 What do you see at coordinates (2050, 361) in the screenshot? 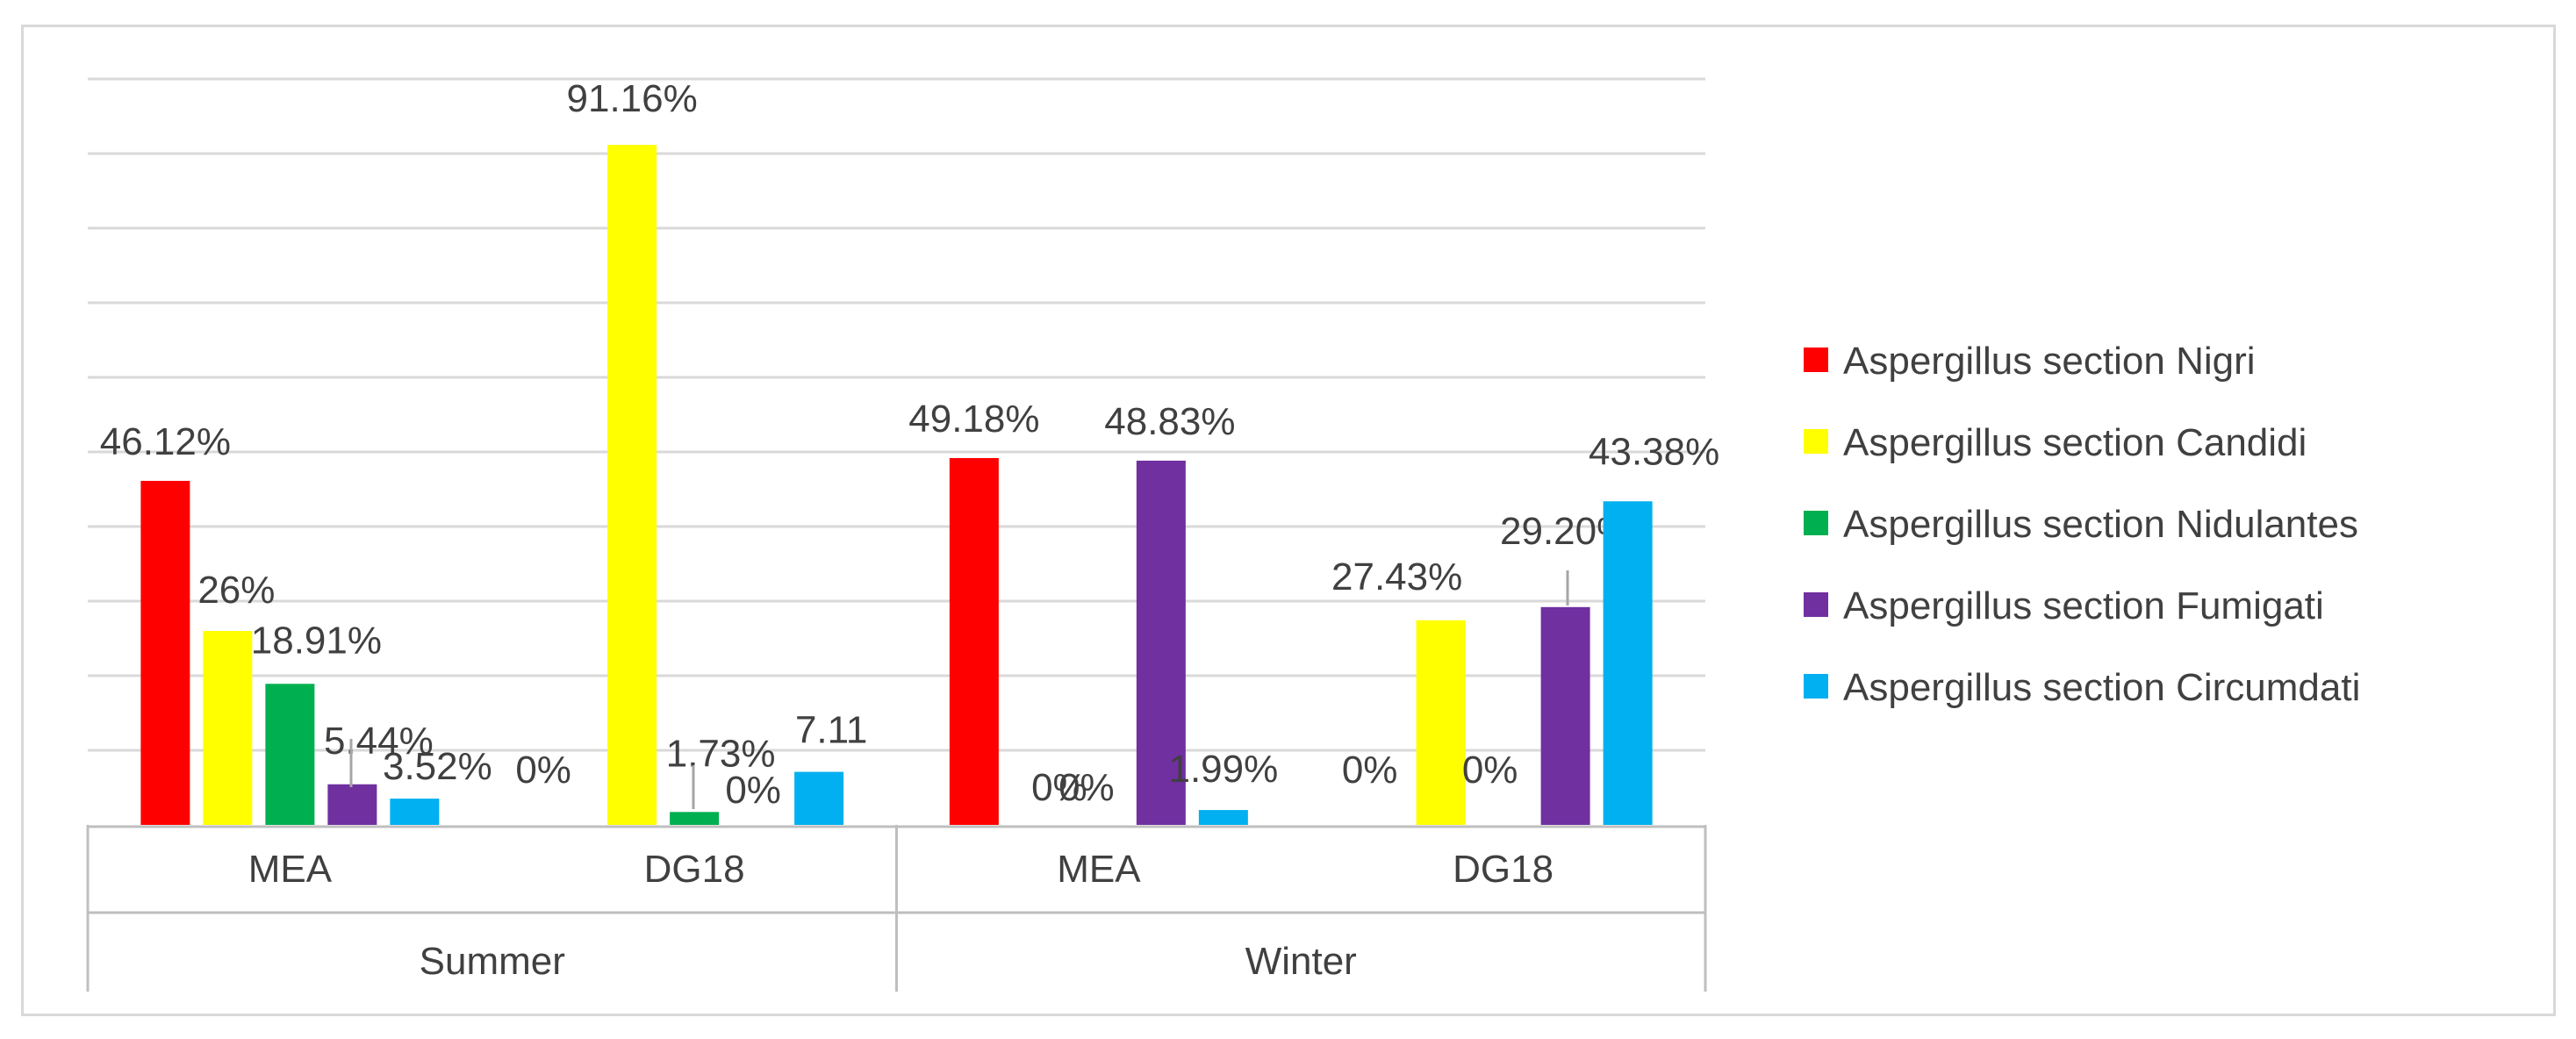
I see `legend-entry: Aspergillus section Nigri` at bounding box center [2050, 361].